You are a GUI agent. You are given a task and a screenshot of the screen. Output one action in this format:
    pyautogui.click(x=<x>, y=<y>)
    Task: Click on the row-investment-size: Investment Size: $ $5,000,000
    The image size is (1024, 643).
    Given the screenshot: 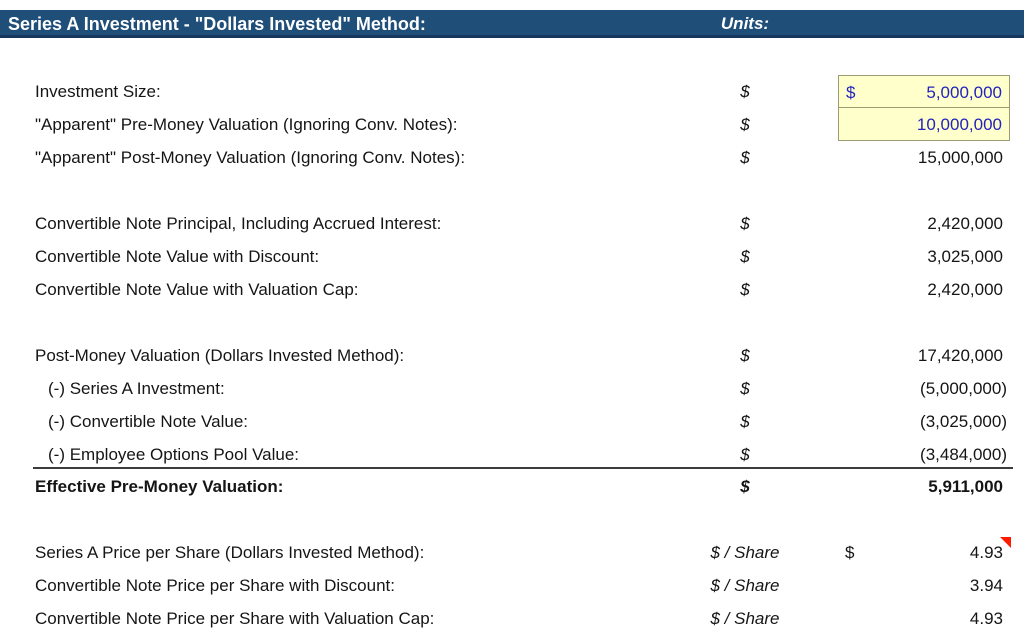 What is the action you would take?
    pyautogui.click(x=512, y=91)
    